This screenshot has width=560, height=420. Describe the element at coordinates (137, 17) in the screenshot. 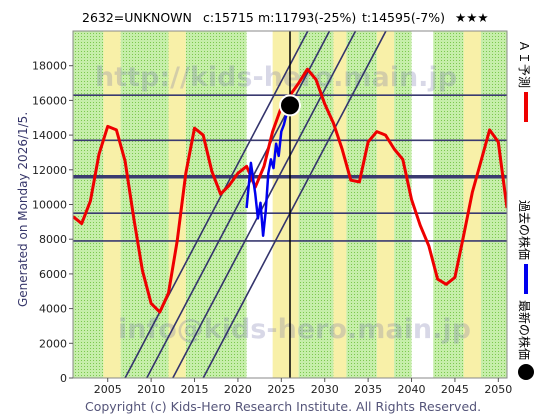

I see `ticker-label: 2632=UNKNOWN` at that location.